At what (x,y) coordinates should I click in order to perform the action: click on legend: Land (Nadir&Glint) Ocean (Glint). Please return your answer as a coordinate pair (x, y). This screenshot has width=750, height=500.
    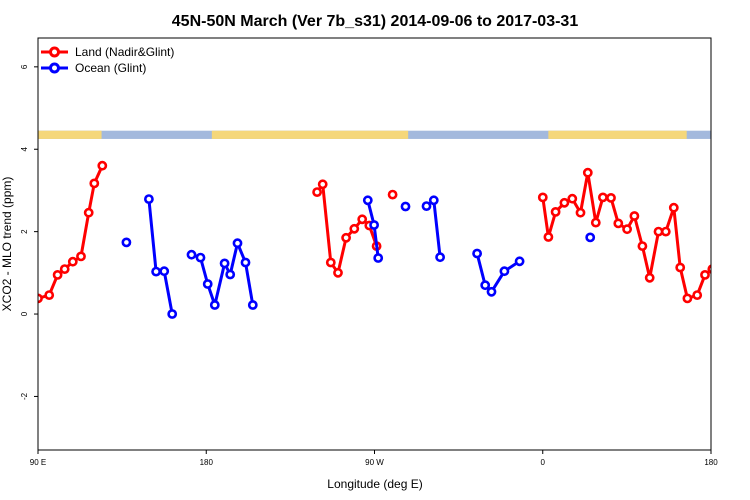
    Looking at the image, I should click on (107, 60).